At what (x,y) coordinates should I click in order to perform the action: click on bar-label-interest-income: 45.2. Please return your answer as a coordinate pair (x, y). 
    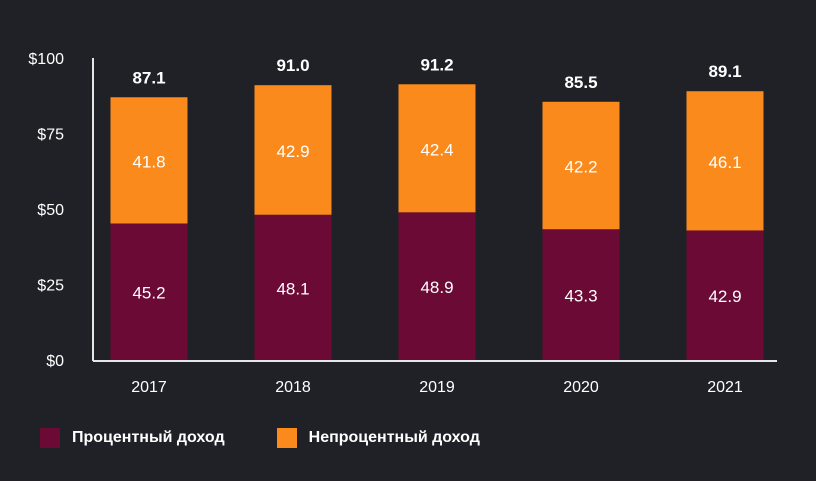
    Looking at the image, I should click on (148, 293).